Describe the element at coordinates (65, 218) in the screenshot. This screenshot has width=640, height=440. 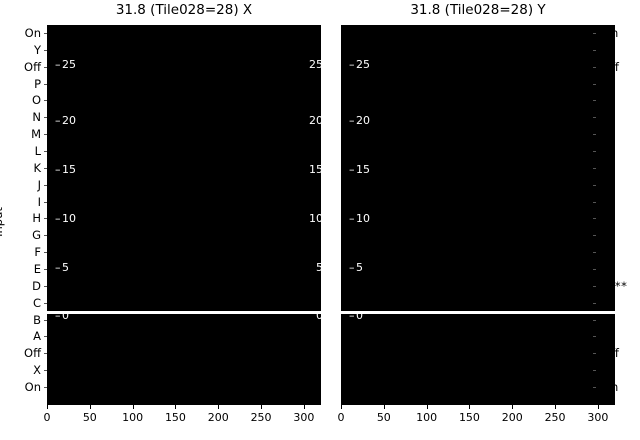
I see `y-tick-label-left-left-10: –10` at that location.